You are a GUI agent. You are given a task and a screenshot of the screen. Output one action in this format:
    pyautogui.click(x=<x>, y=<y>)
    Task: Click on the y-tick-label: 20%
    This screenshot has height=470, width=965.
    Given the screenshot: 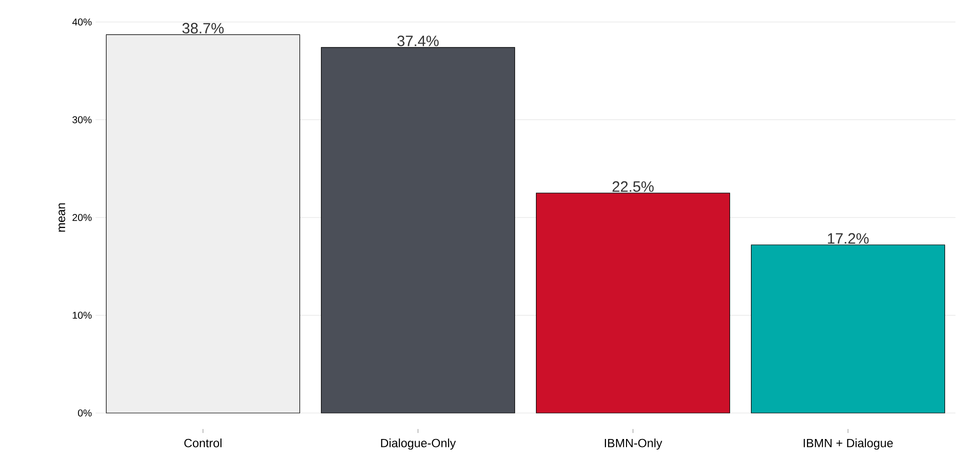 What is the action you would take?
    pyautogui.click(x=82, y=218)
    